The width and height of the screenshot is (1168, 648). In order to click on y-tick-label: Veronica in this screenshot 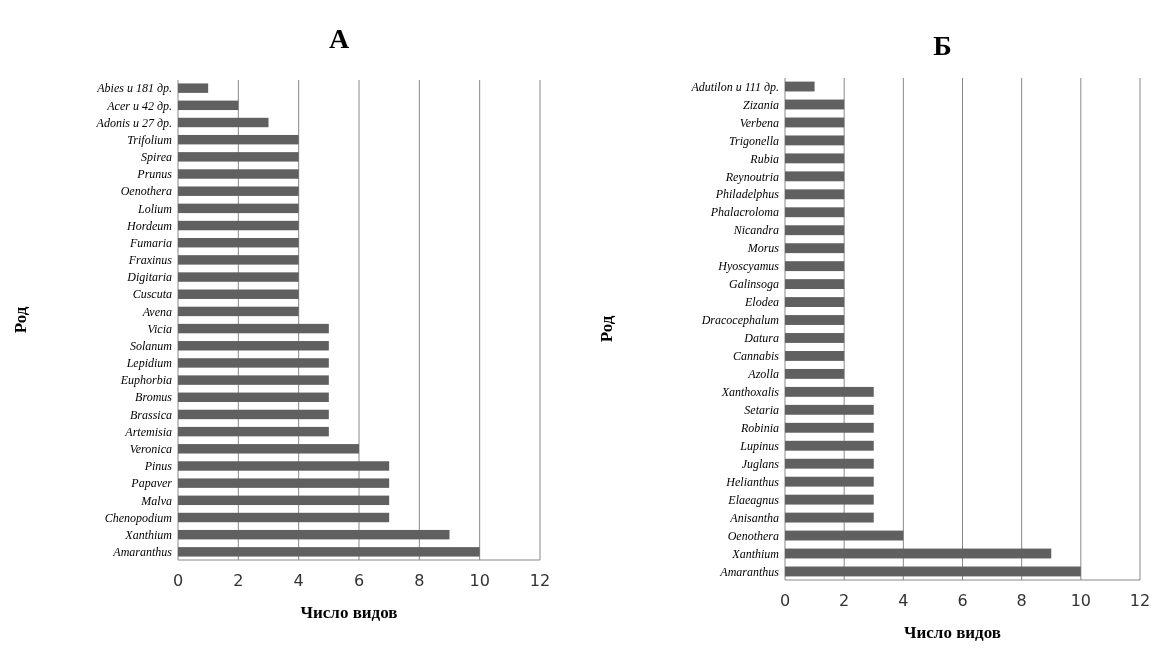, I will do `click(150, 449)`.